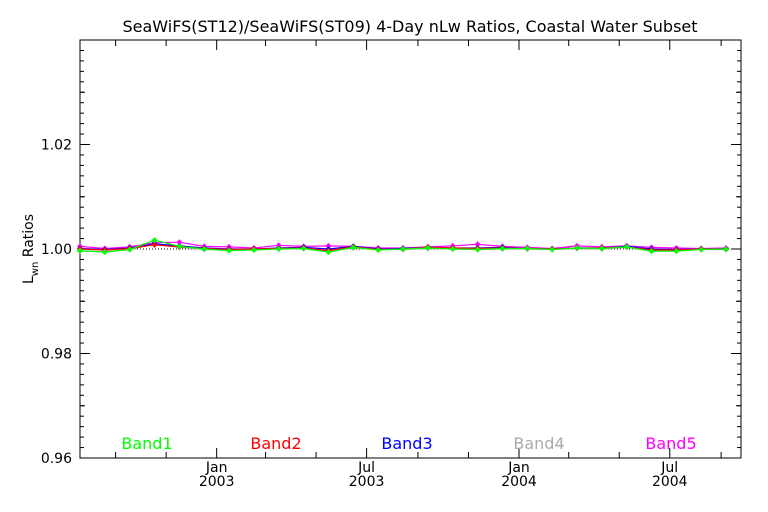  What do you see at coordinates (29, 238) in the screenshot?
I see `y-axis-label-rest: Ratios` at bounding box center [29, 238].